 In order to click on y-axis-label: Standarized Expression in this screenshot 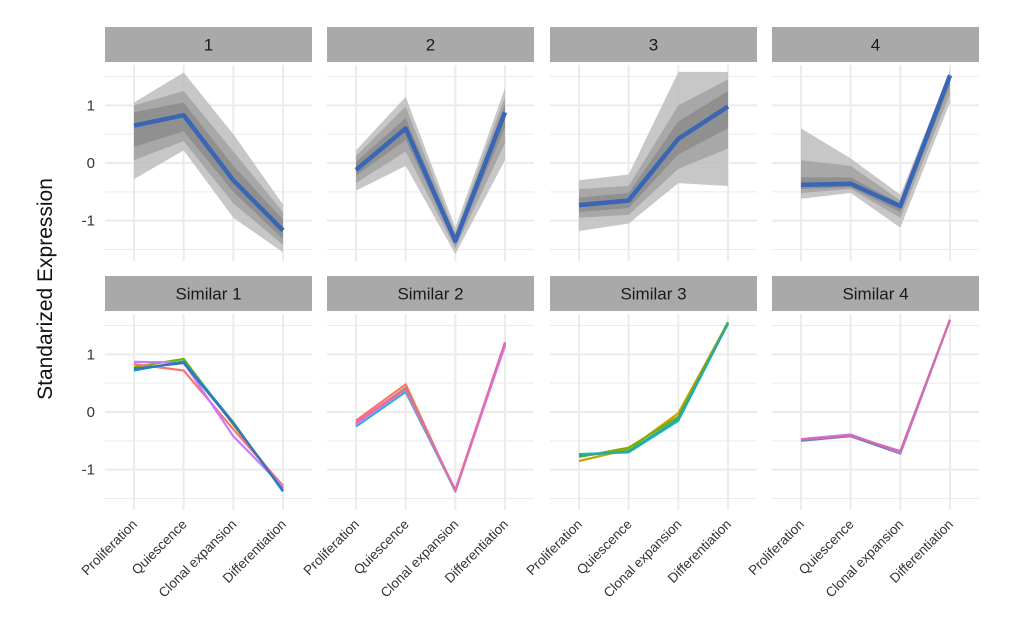, I will do `click(45, 289)`.